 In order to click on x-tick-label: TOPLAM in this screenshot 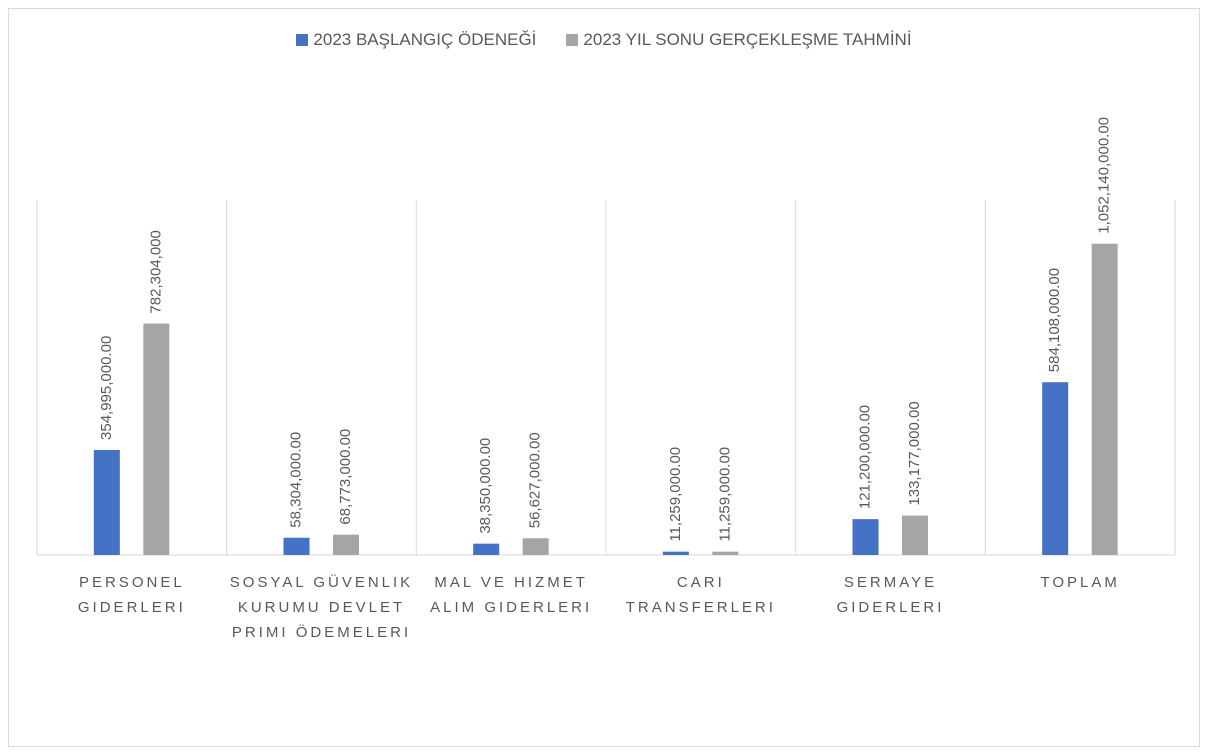, I will do `click(1080, 582)`.